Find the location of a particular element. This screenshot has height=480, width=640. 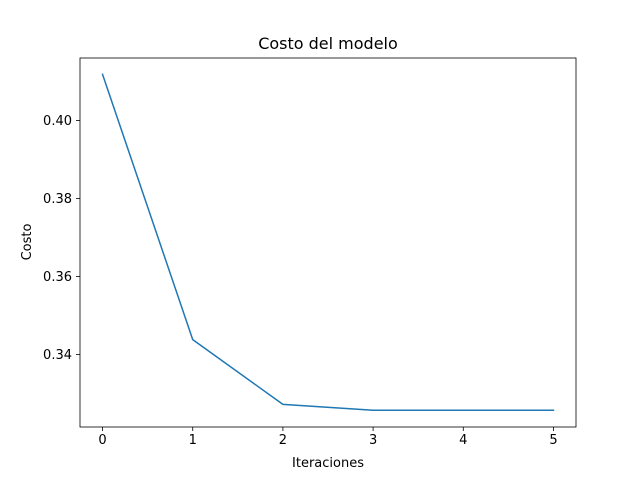

y-tick-label: 0.40 is located at coordinates (57, 121).